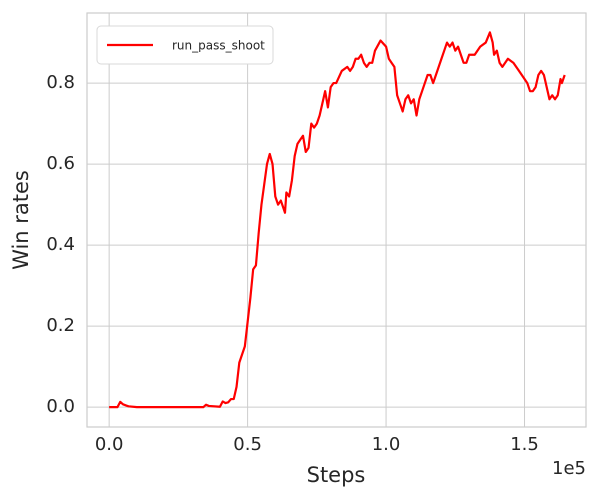 The height and width of the screenshot is (500, 600). I want to click on y-tick-label: 0.8, so click(60, 82).